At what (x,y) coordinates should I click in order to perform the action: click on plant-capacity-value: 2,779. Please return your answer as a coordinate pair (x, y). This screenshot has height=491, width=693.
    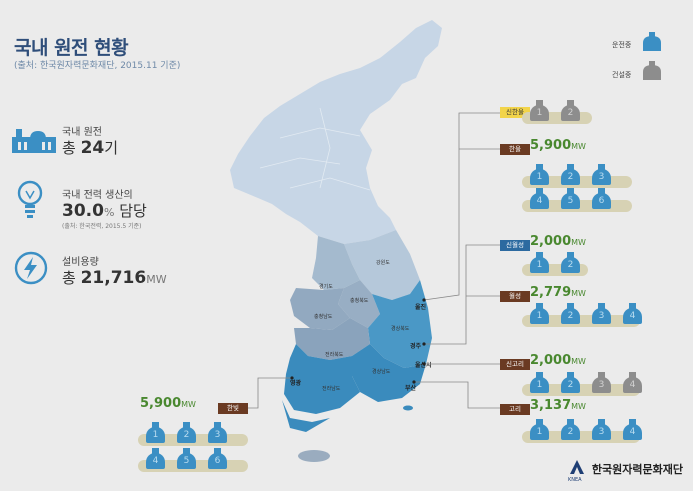
    Looking at the image, I should click on (551, 292).